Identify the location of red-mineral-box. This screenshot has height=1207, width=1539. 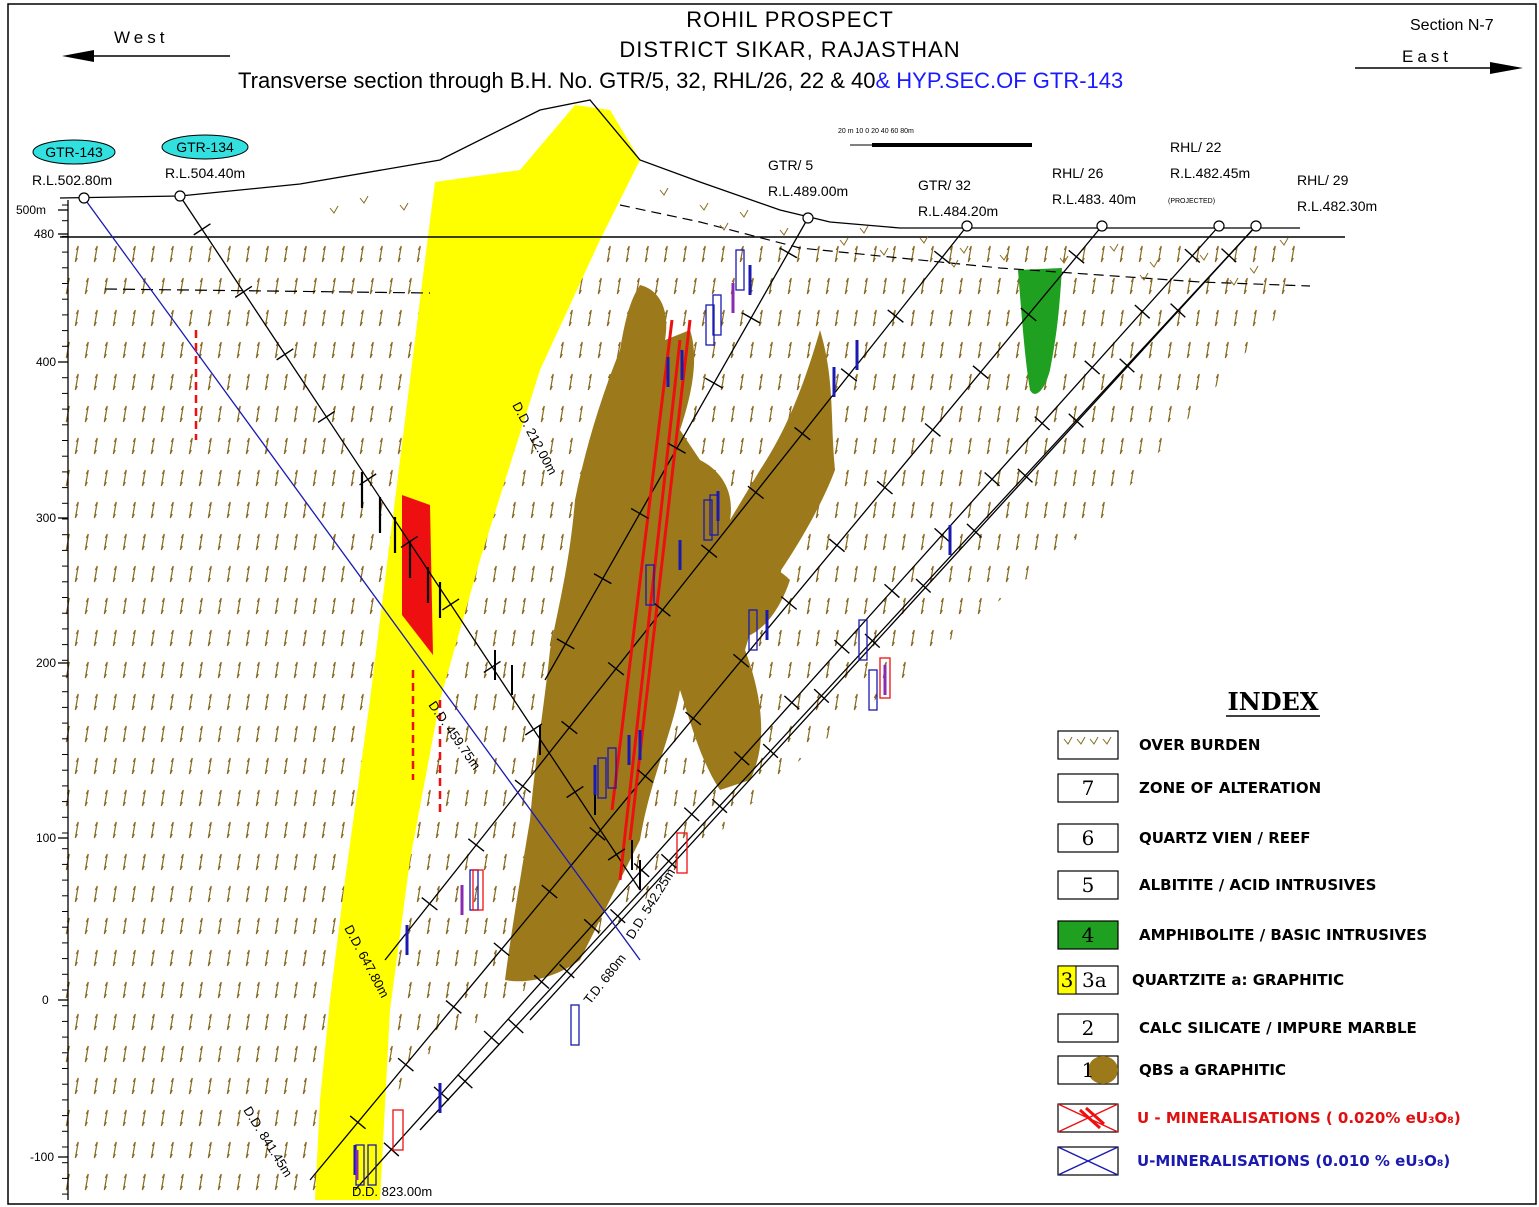
(478, 890).